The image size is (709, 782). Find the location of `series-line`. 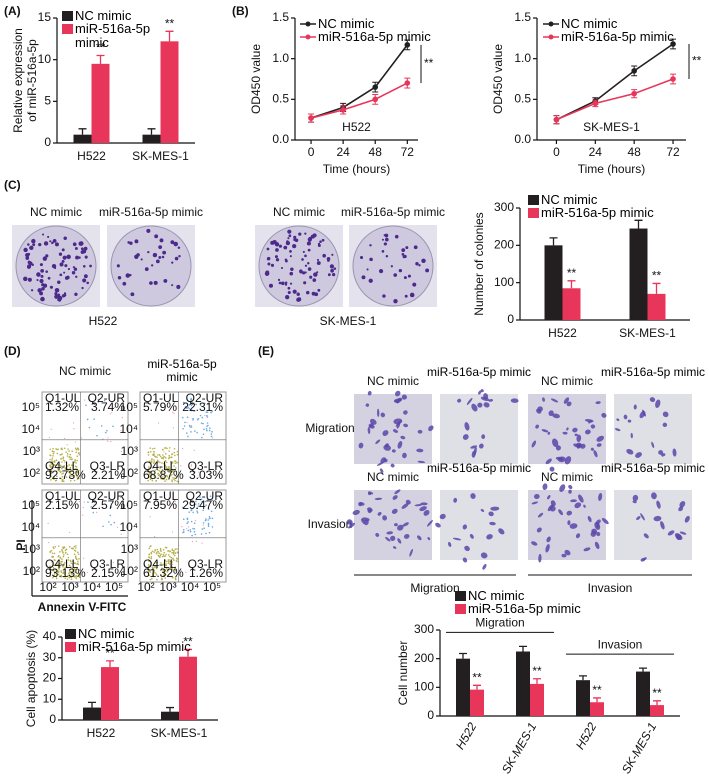

series-line is located at coordinates (615, 99).